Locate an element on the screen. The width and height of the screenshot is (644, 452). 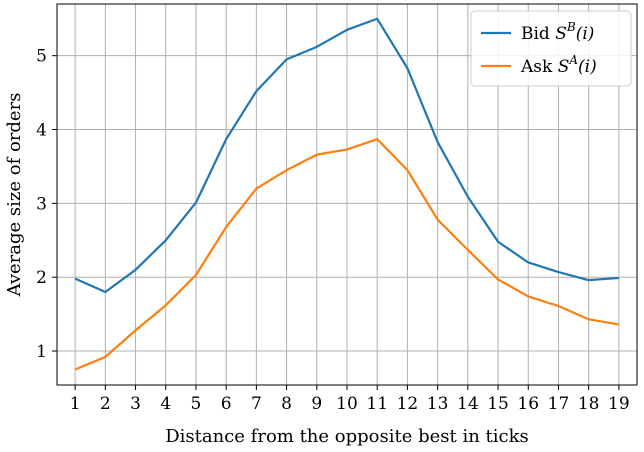
legend: Bid SB(i)Ask SA(i) is located at coordinates (551, 48).